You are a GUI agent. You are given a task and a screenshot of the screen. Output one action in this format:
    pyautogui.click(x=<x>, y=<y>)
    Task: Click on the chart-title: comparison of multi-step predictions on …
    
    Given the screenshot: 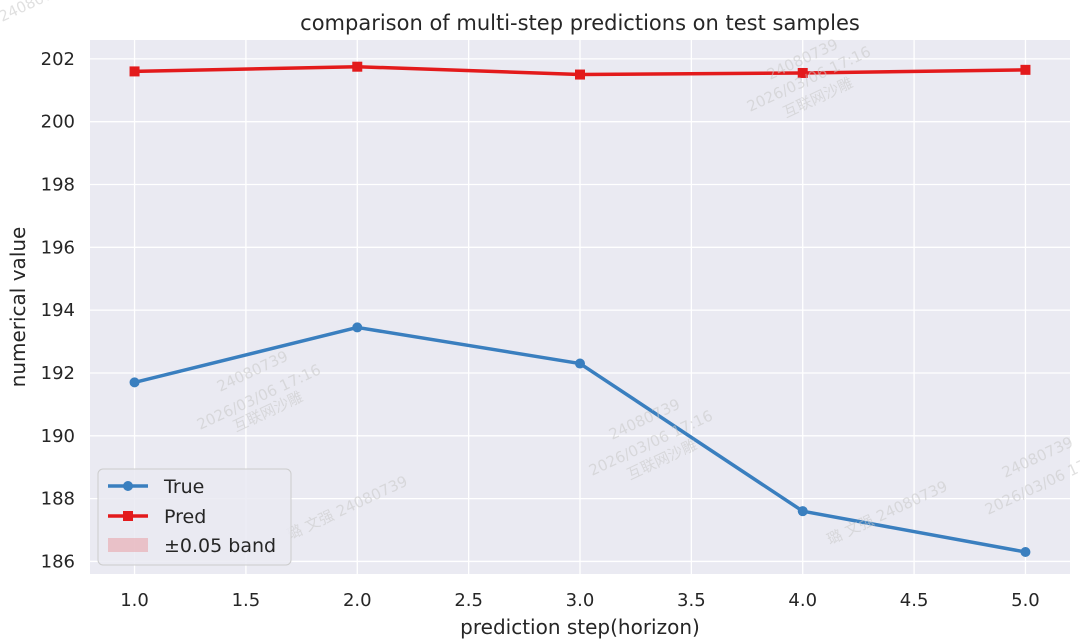 What is the action you would take?
    pyautogui.click(x=580, y=23)
    